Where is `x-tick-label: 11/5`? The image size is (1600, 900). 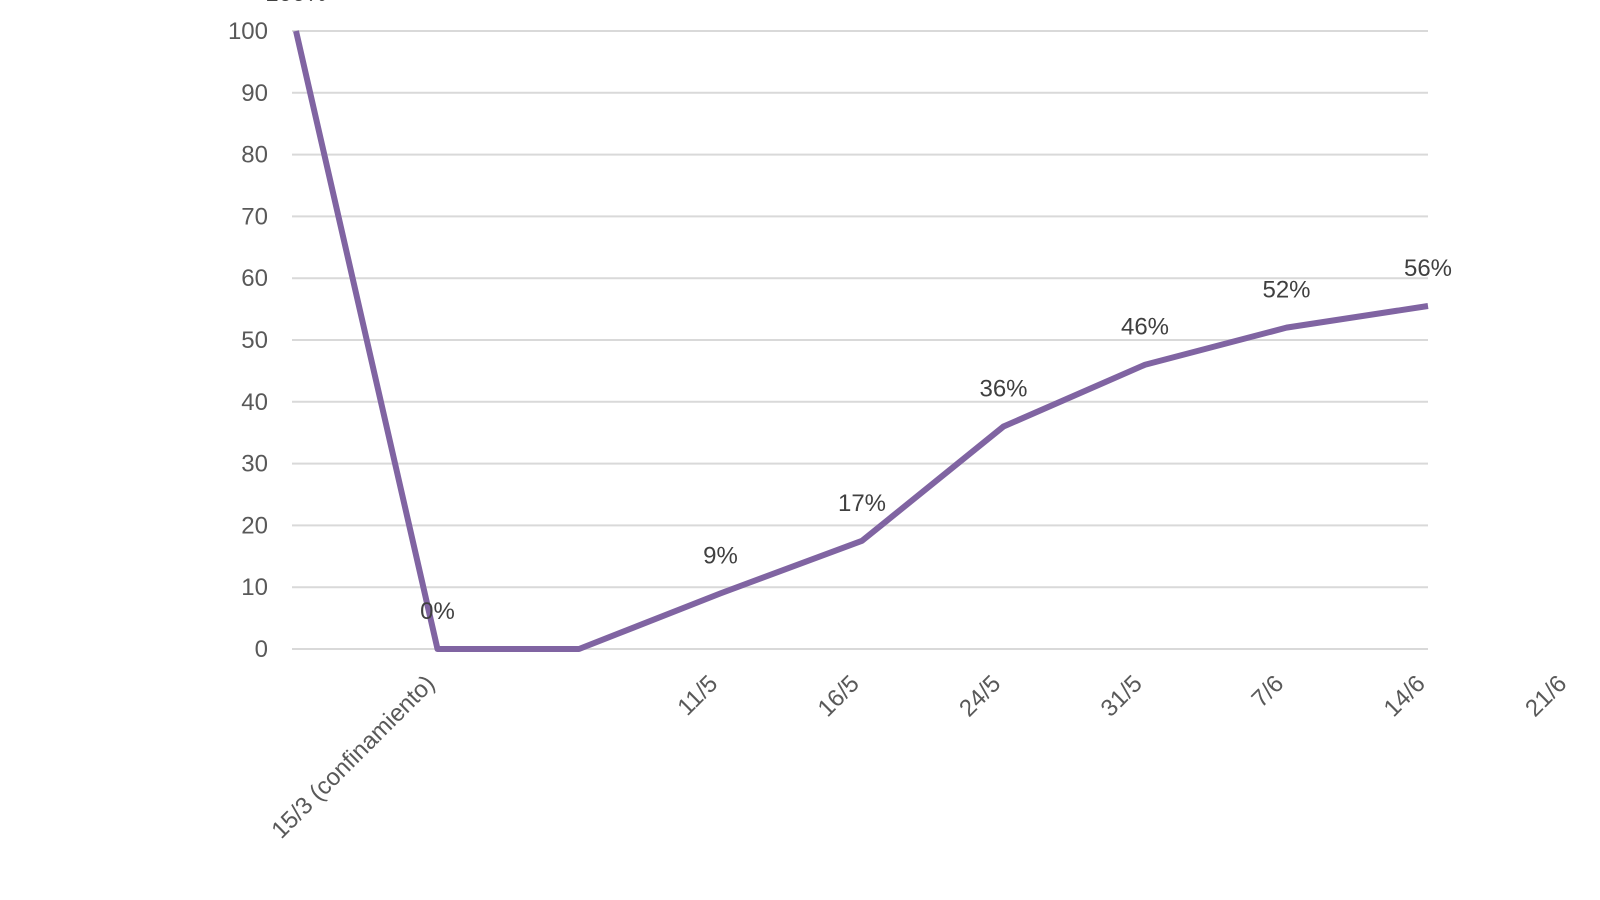
x-tick-label: 11/5 is located at coordinates (697, 695).